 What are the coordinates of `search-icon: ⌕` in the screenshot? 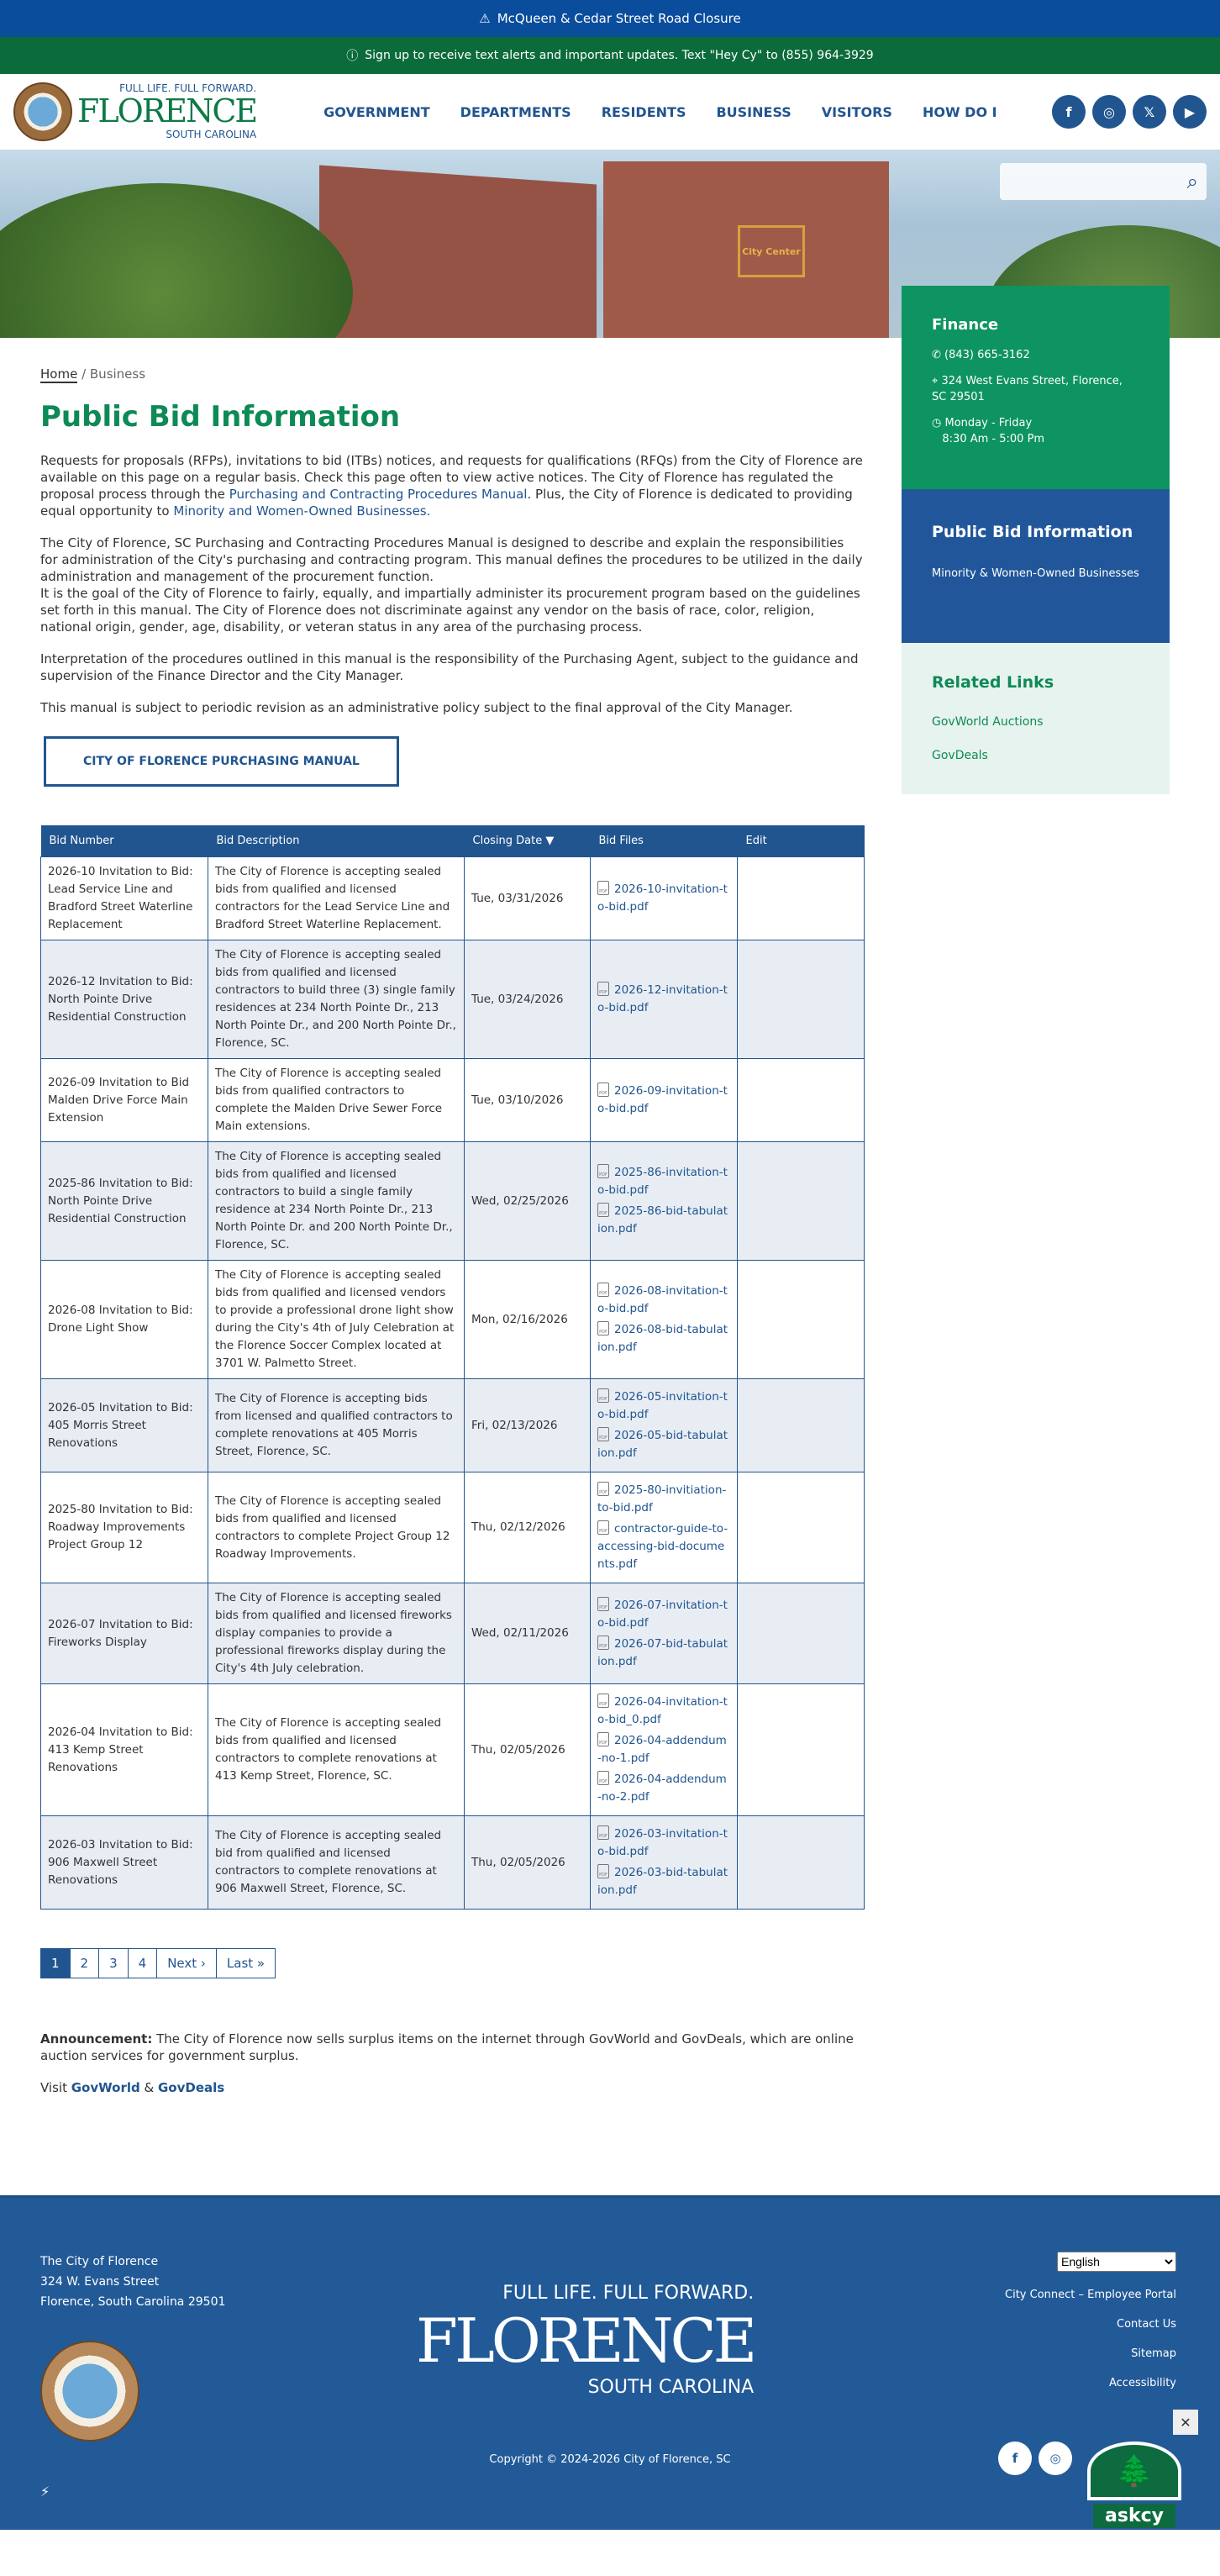 It's located at (1192, 181).